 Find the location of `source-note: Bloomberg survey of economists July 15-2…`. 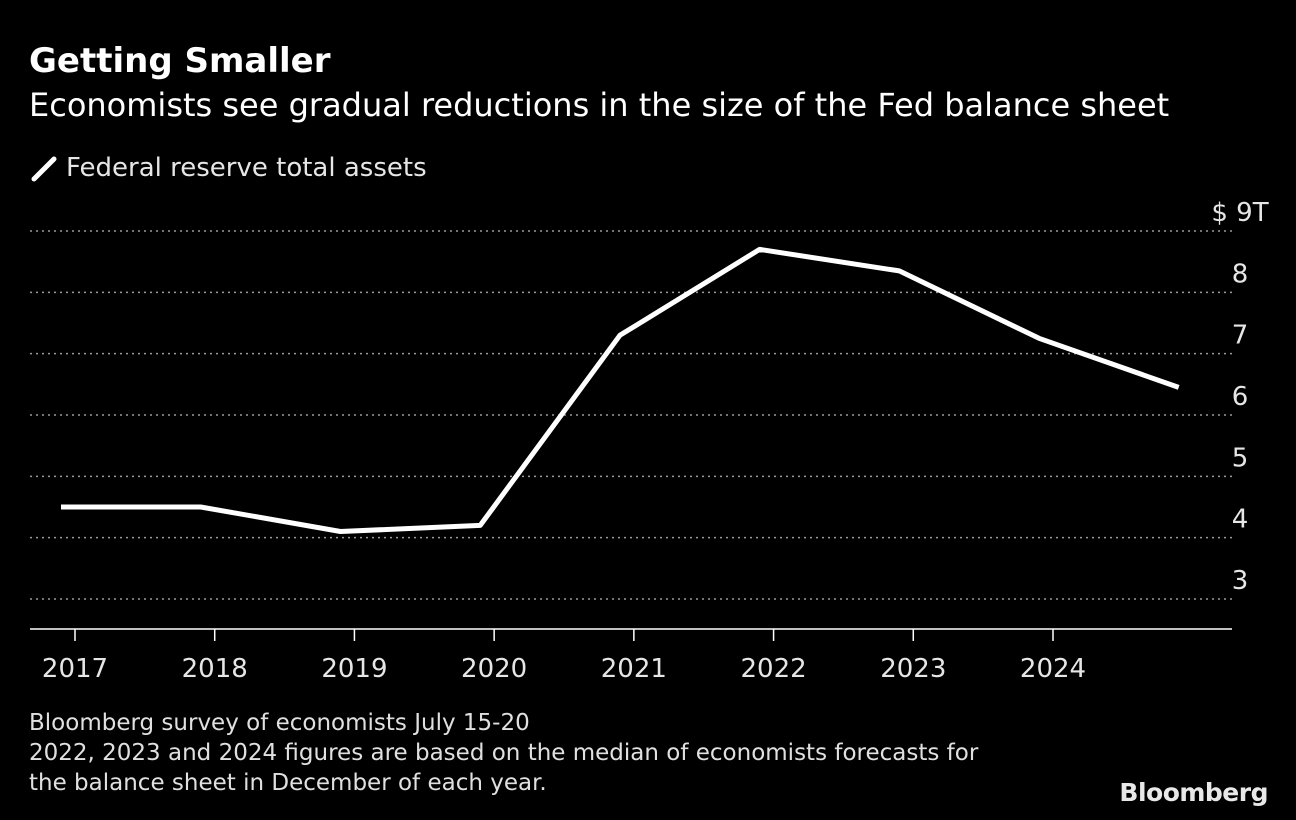

source-note: Bloomberg survey of economists July 15-2… is located at coordinates (503, 753).